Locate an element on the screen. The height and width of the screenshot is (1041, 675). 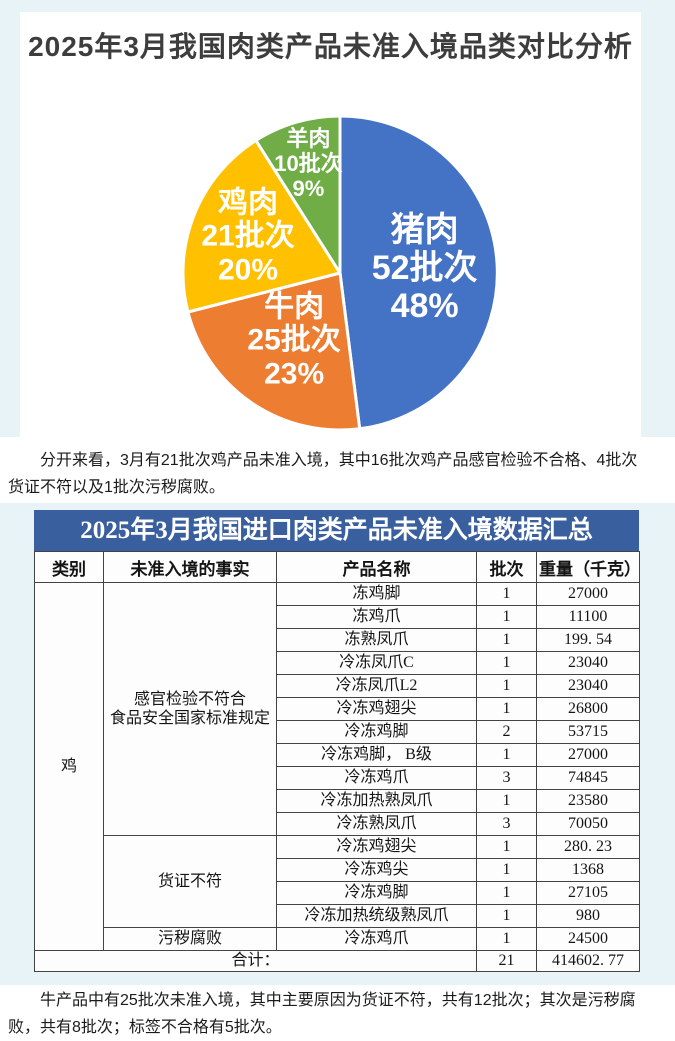
pie-chart is located at coordinates (340, 273).